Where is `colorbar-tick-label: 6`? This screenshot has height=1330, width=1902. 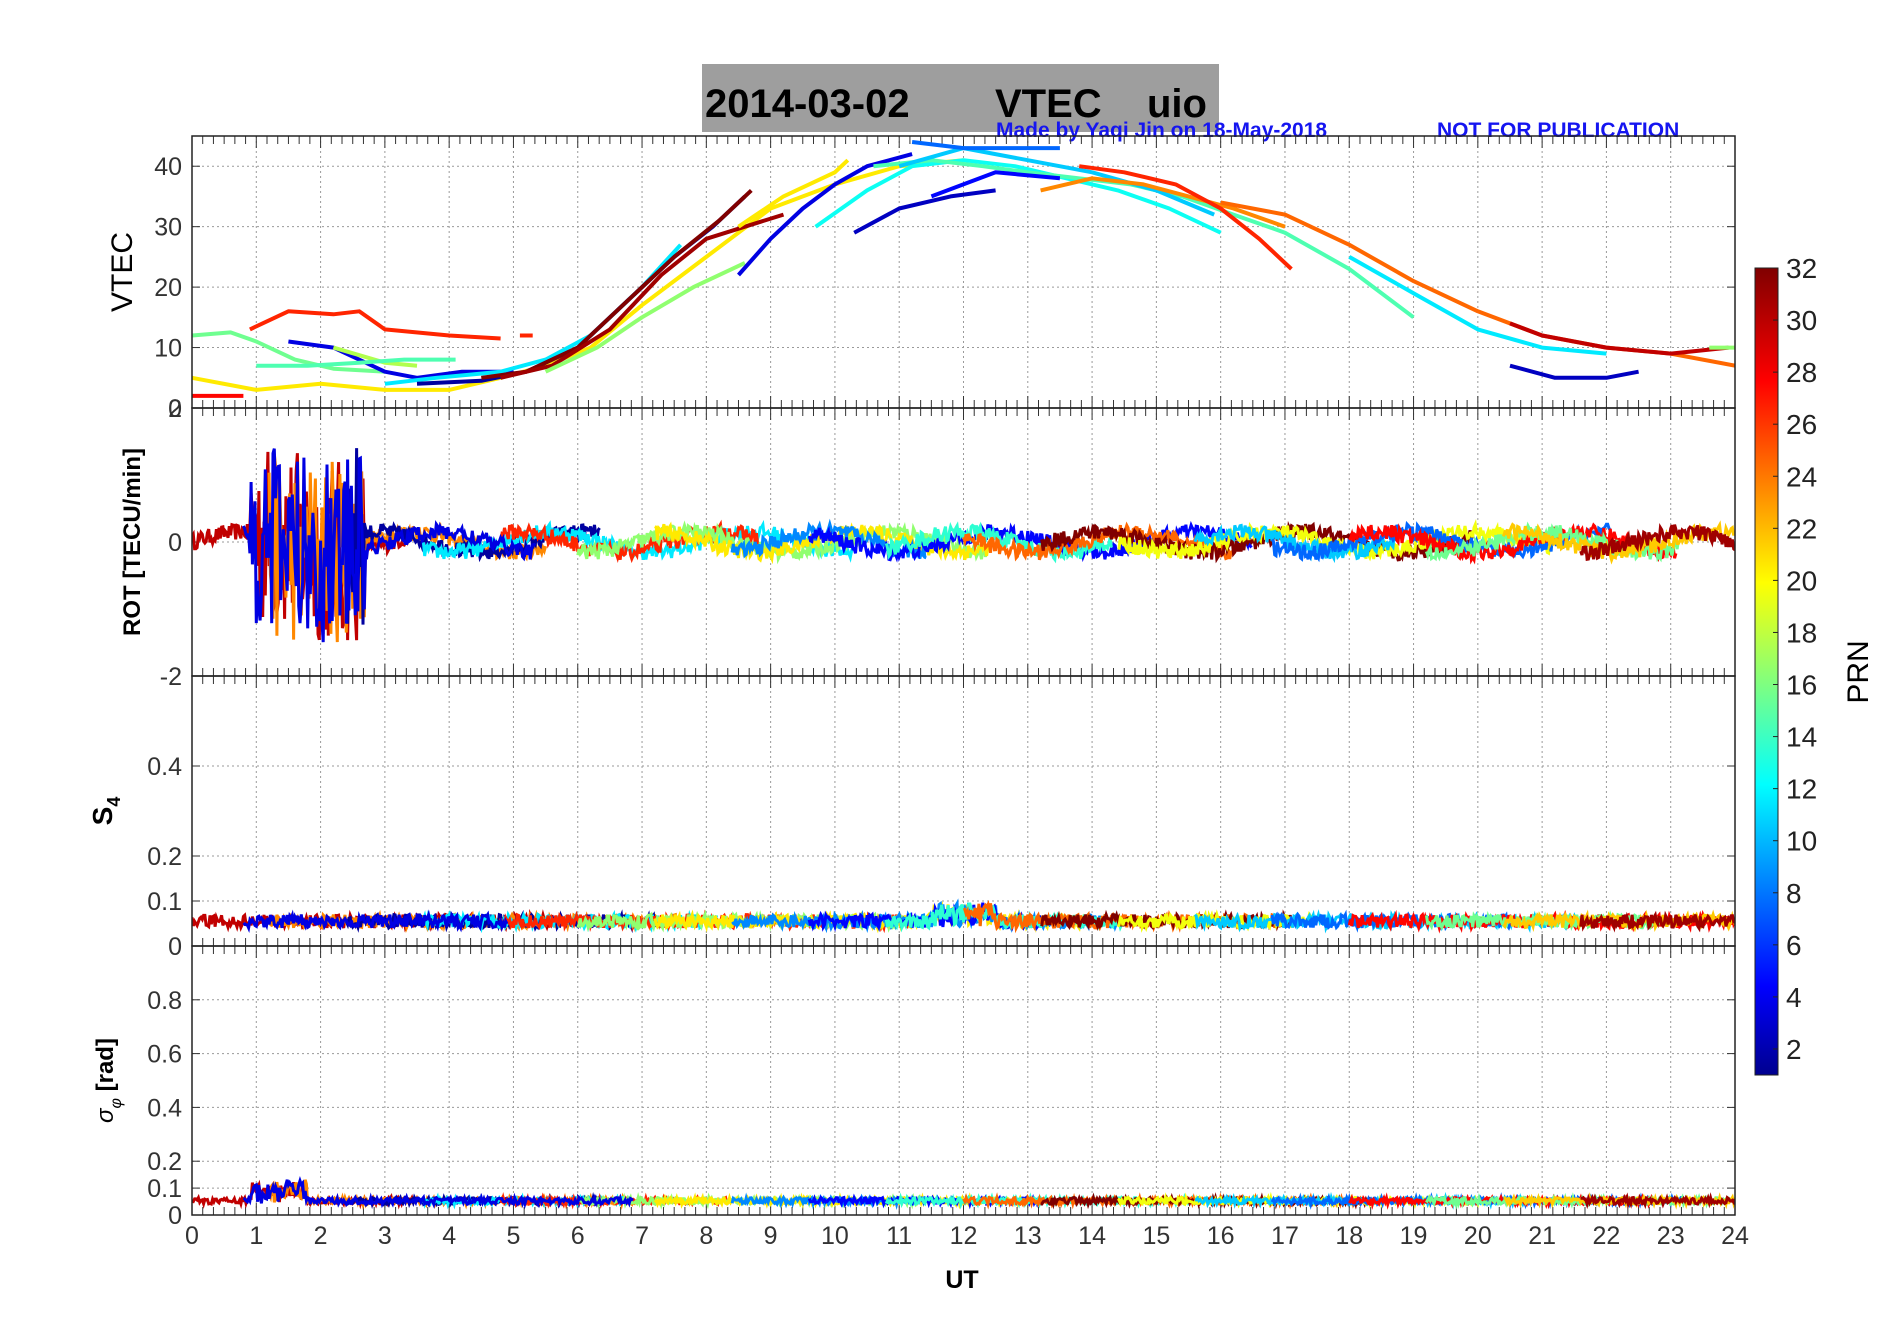
colorbar-tick-label: 6 is located at coordinates (1794, 945).